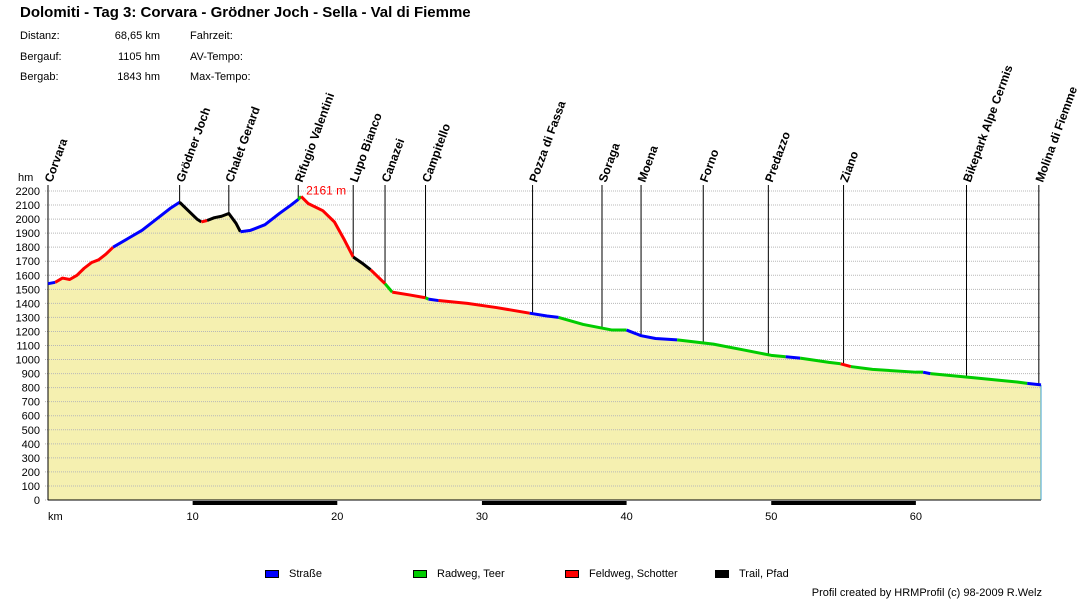 The image size is (1090, 600). What do you see at coordinates (420, 574) in the screenshot?
I see `legend-swatch-bikepath` at bounding box center [420, 574].